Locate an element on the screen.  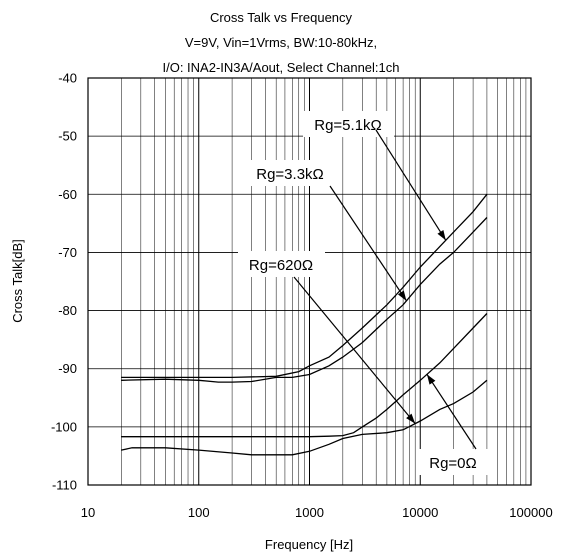
y-tick-label: -60 is located at coordinates (67, 194).